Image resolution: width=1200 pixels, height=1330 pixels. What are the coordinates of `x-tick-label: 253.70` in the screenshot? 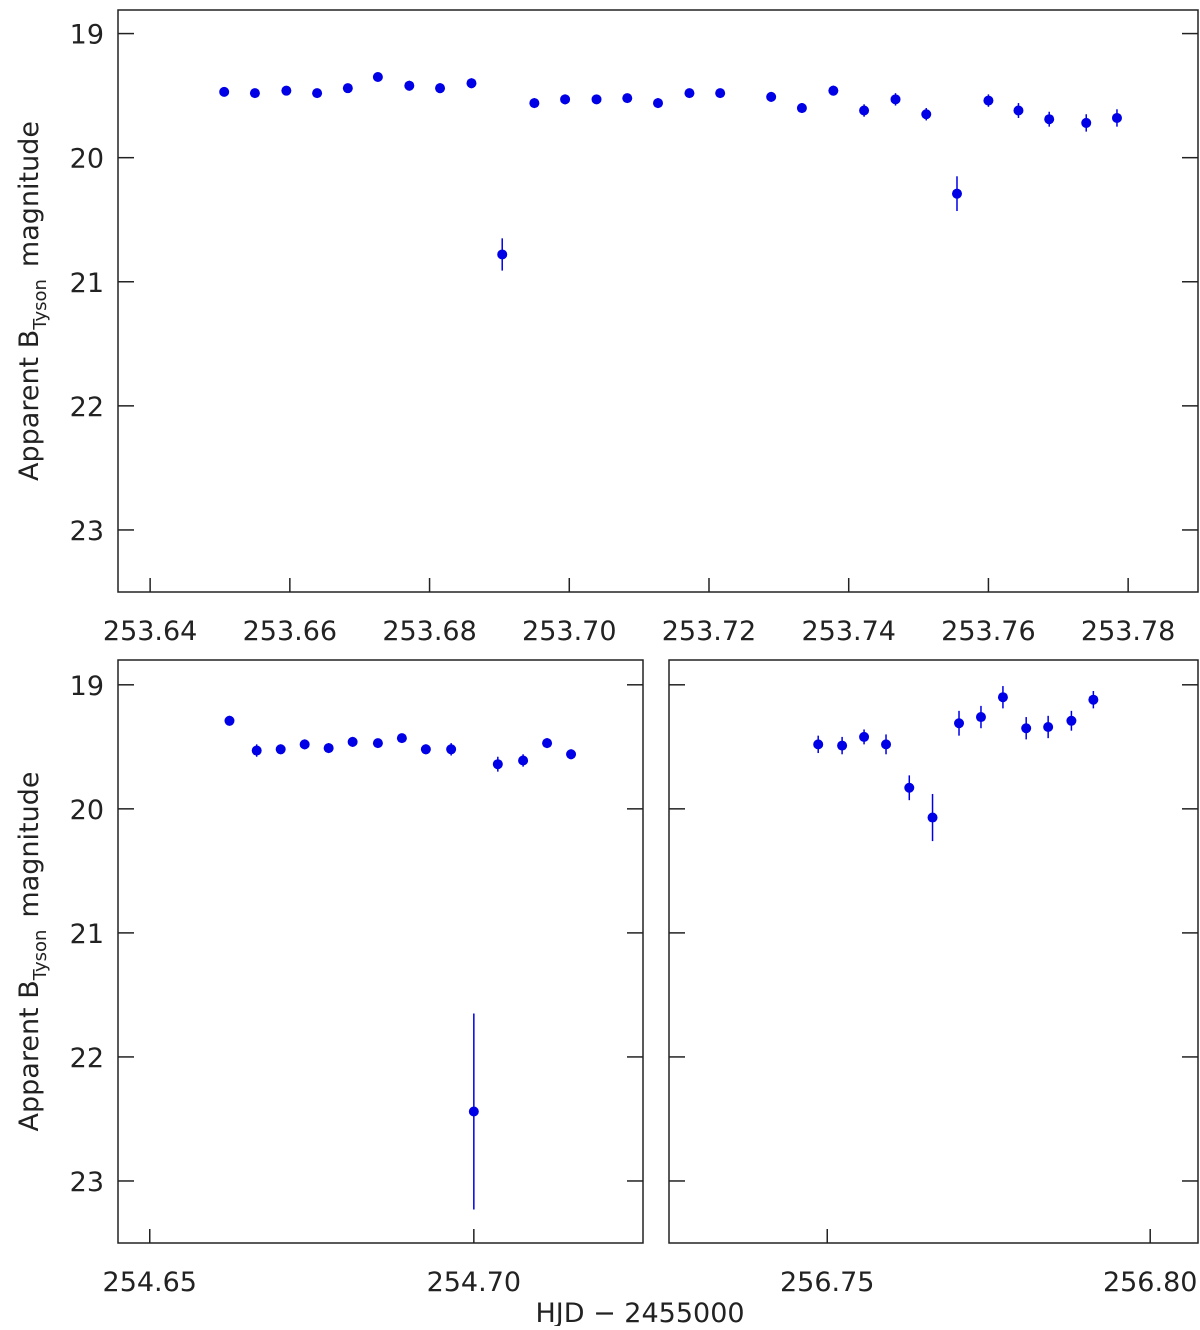 It's located at (569, 631).